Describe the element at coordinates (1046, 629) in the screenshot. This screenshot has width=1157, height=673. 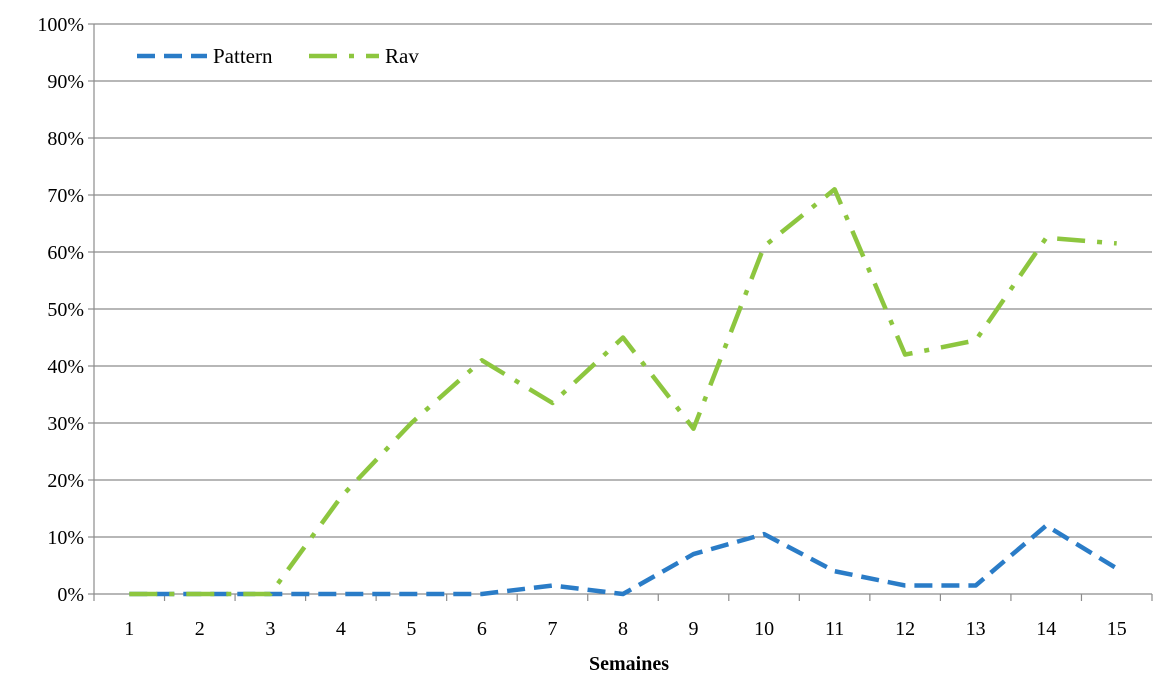
I see `x-tick-label: 14` at that location.